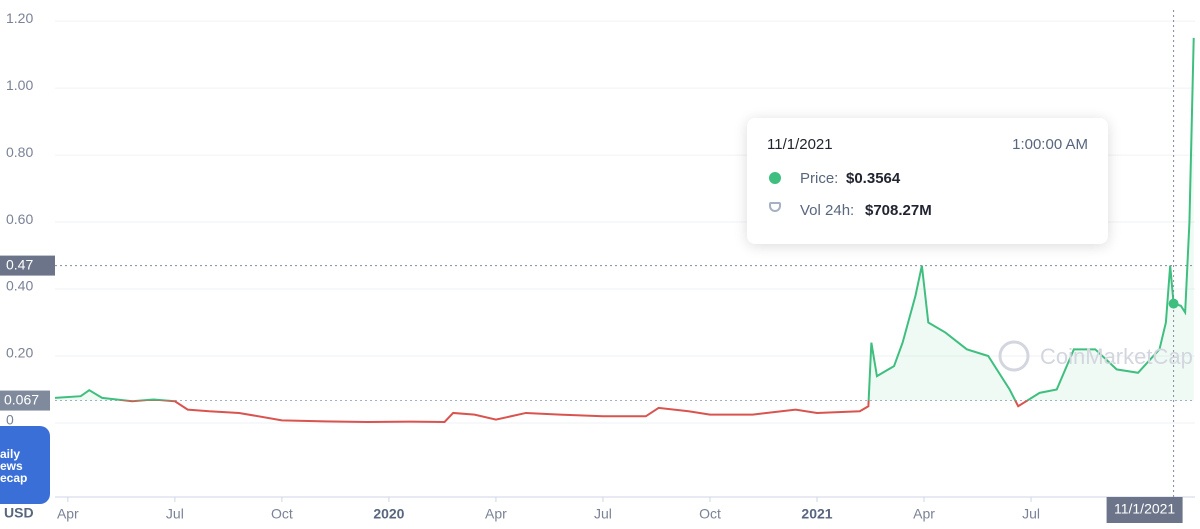 The image size is (1200, 529). I want to click on volume-icon, so click(775, 207).